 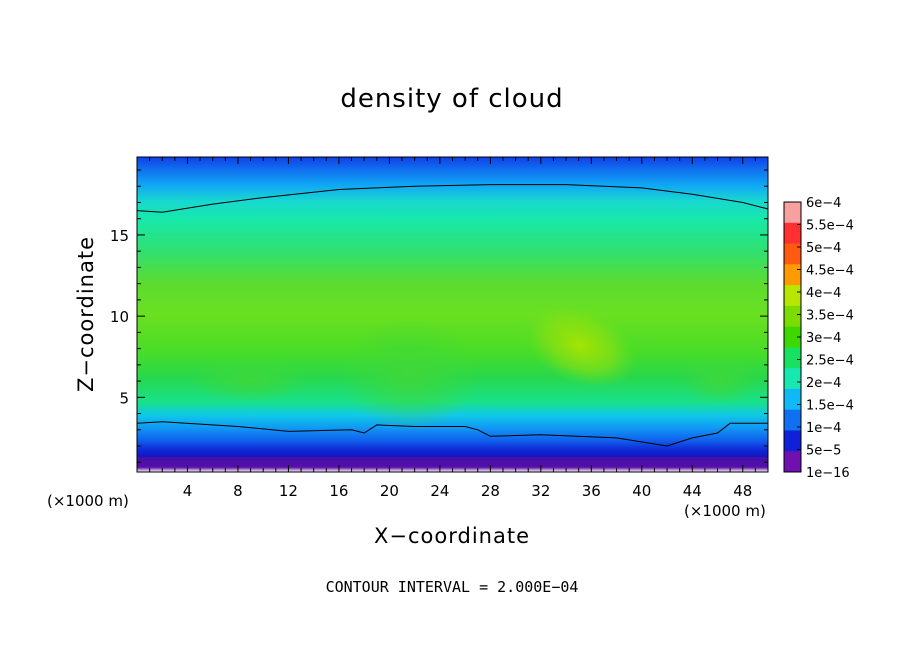 I want to click on x-tick-label: 32, so click(x=540, y=491).